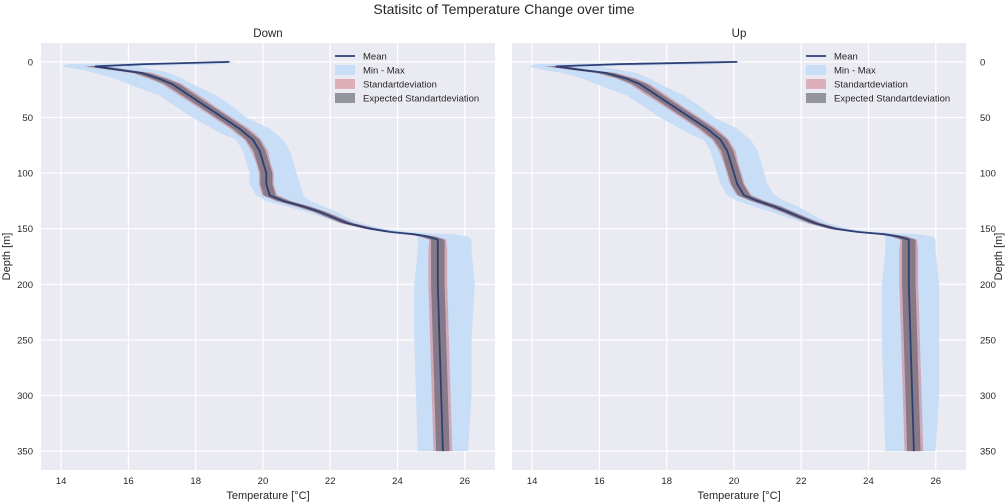 Image resolution: width=1008 pixels, height=504 pixels. What do you see at coordinates (267, 34) in the screenshot?
I see `axes-title: Down` at bounding box center [267, 34].